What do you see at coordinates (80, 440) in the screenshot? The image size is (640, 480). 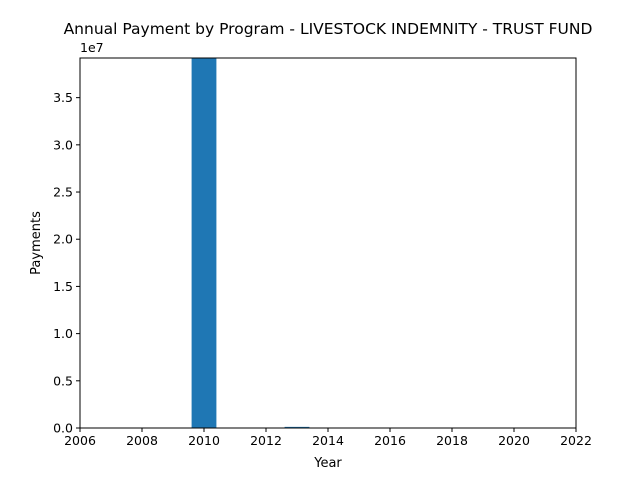 I see `x-tick-label: 2006` at bounding box center [80, 440].